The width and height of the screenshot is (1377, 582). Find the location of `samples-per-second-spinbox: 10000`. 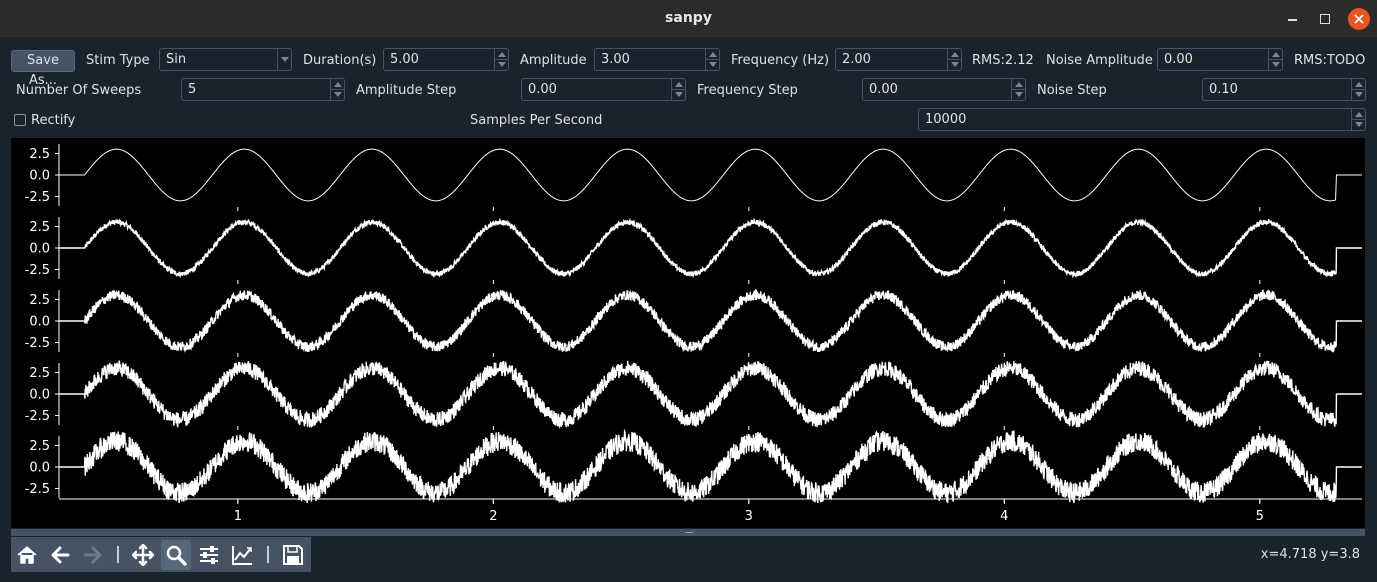

samples-per-second-spinbox: 10000 is located at coordinates (1142, 119).